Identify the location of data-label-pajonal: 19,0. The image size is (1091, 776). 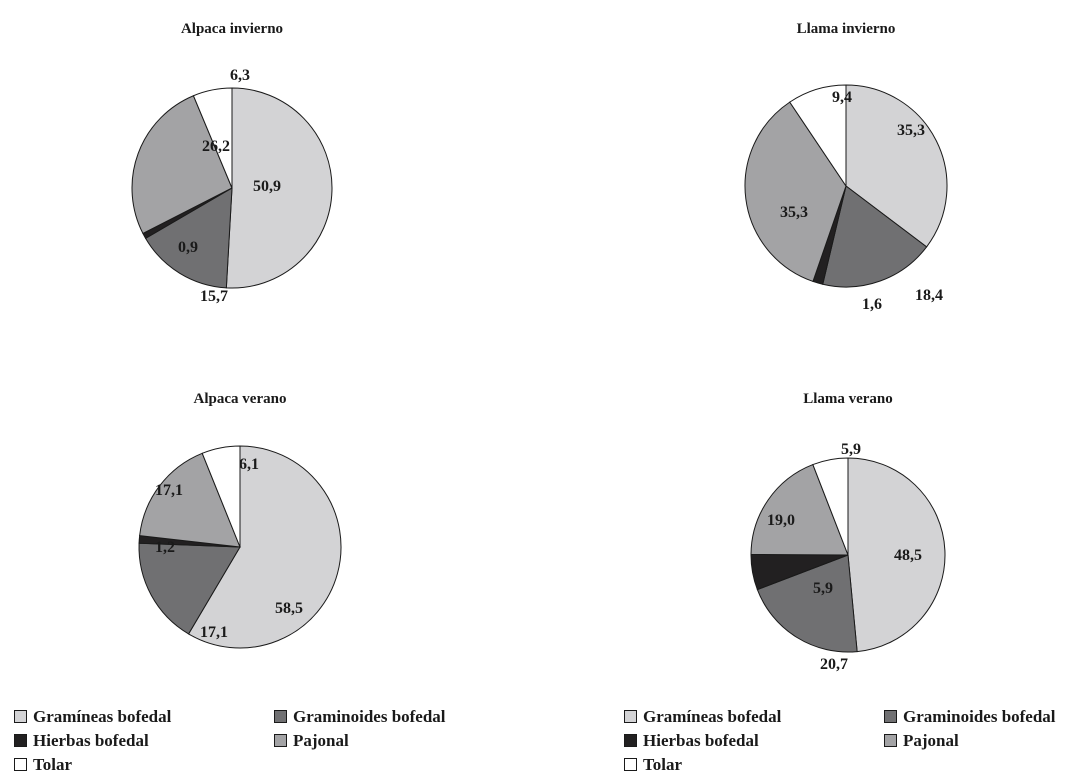
(781, 520).